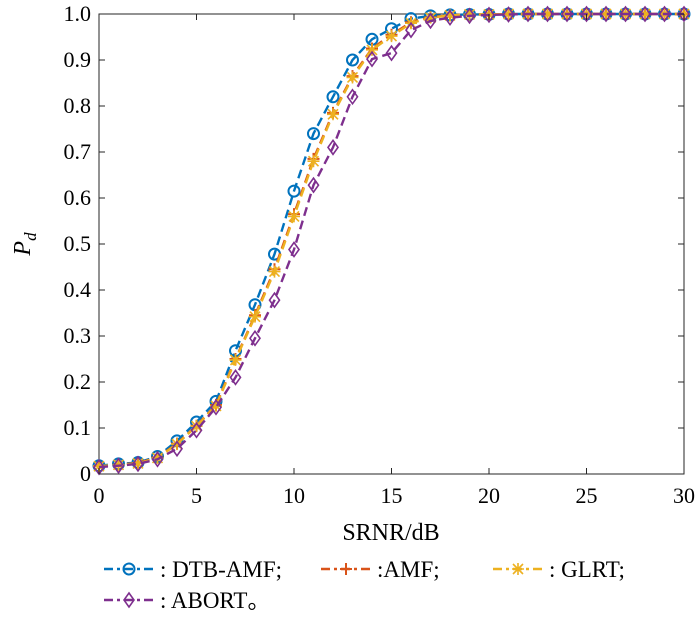 The height and width of the screenshot is (621, 700). What do you see at coordinates (294, 495) in the screenshot?
I see `x-tick-label: 10` at bounding box center [294, 495].